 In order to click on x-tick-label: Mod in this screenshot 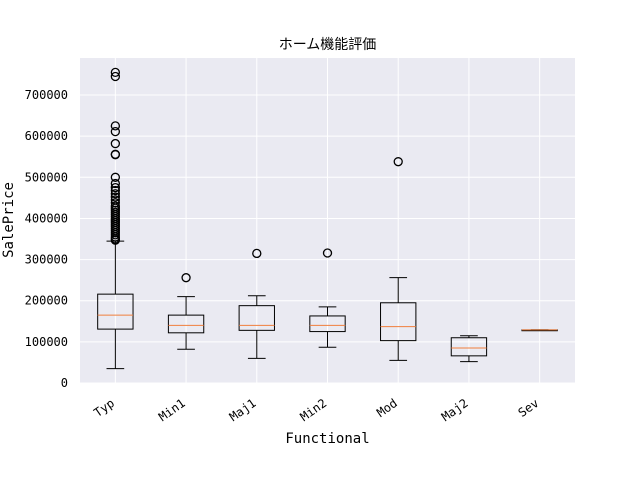, I will do `click(387, 408)`.